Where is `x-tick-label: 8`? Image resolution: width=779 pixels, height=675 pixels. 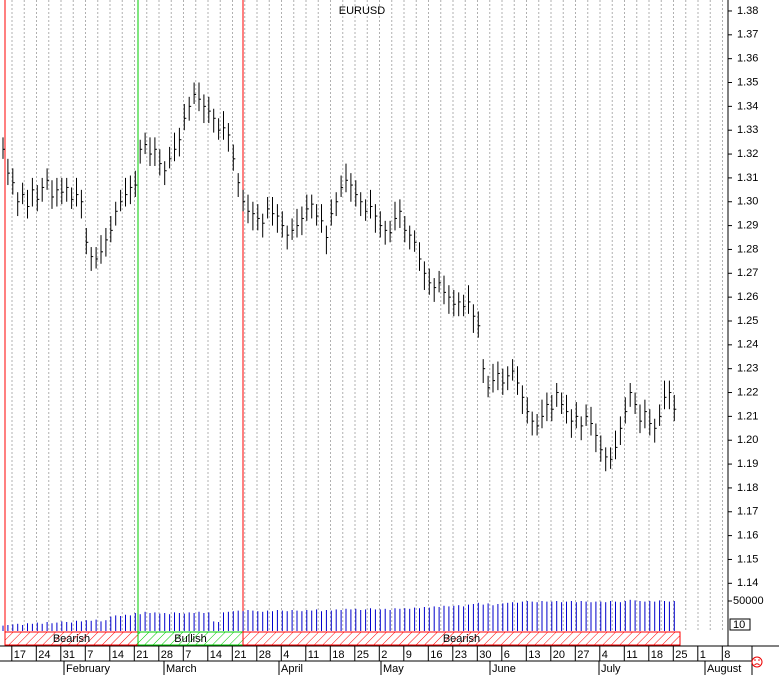
x-tick-label: 8 is located at coordinates (727, 655).